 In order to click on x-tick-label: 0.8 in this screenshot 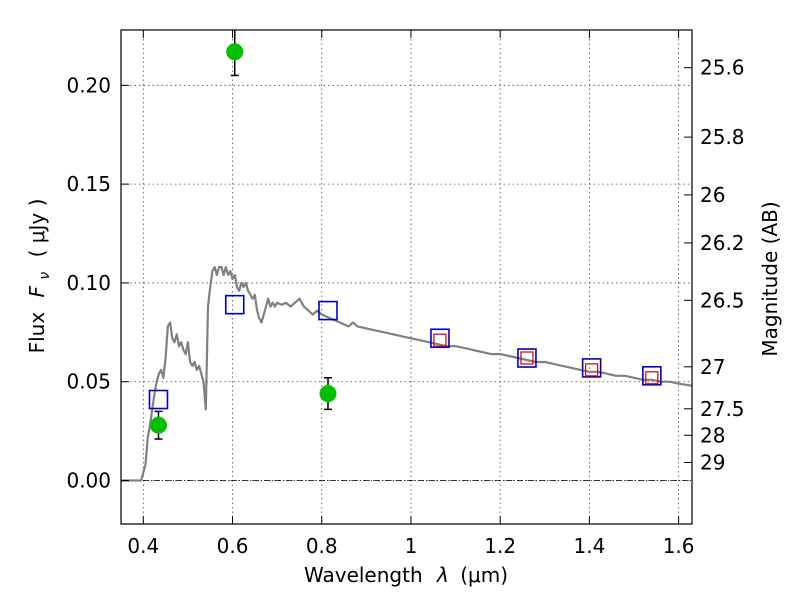, I will do `click(322, 546)`.